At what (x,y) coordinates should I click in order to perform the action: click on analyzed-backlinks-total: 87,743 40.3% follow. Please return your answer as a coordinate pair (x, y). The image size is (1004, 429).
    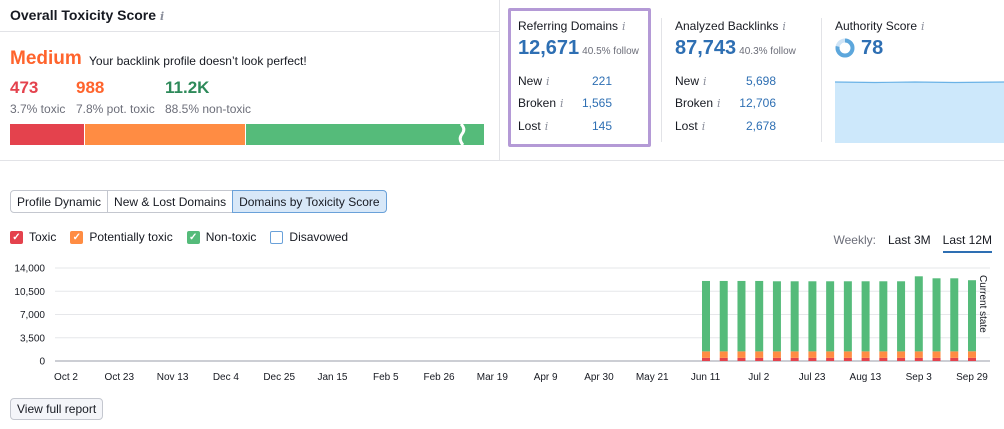
    Looking at the image, I should click on (735, 48).